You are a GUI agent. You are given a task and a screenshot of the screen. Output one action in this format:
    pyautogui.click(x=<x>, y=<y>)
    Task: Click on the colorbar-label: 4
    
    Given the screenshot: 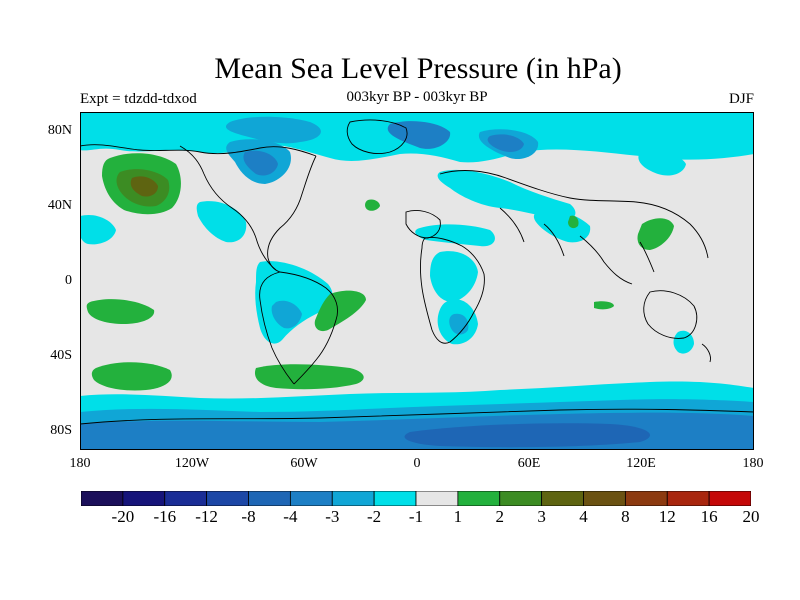 What is the action you would take?
    pyautogui.click(x=583, y=516)
    